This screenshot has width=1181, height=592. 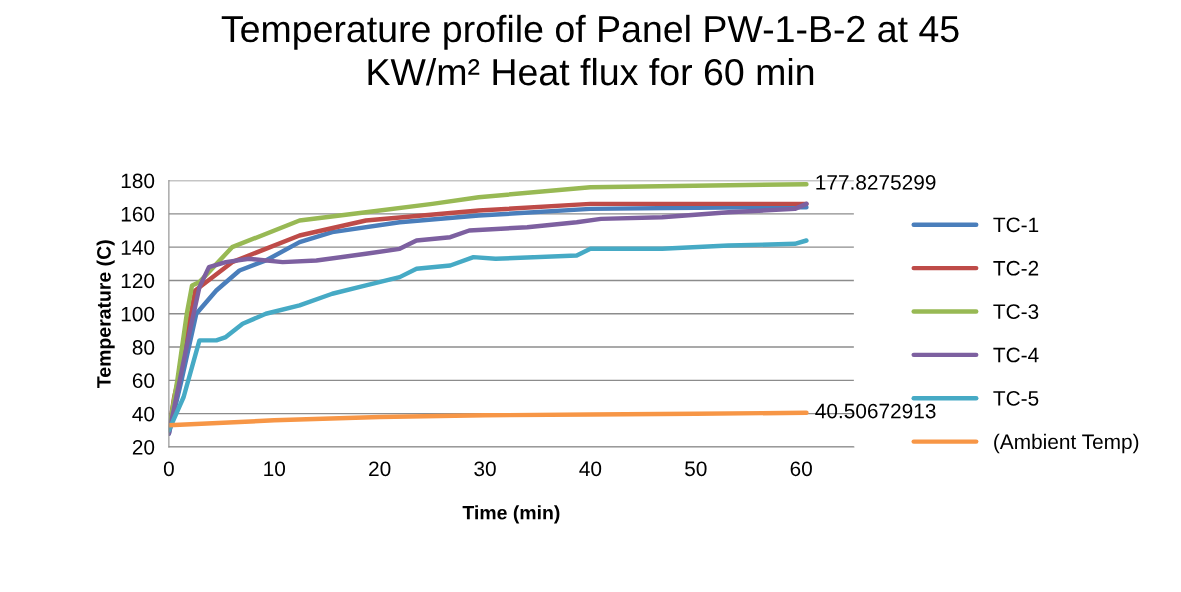 I want to click on x-tick-label: 20, so click(x=380, y=469).